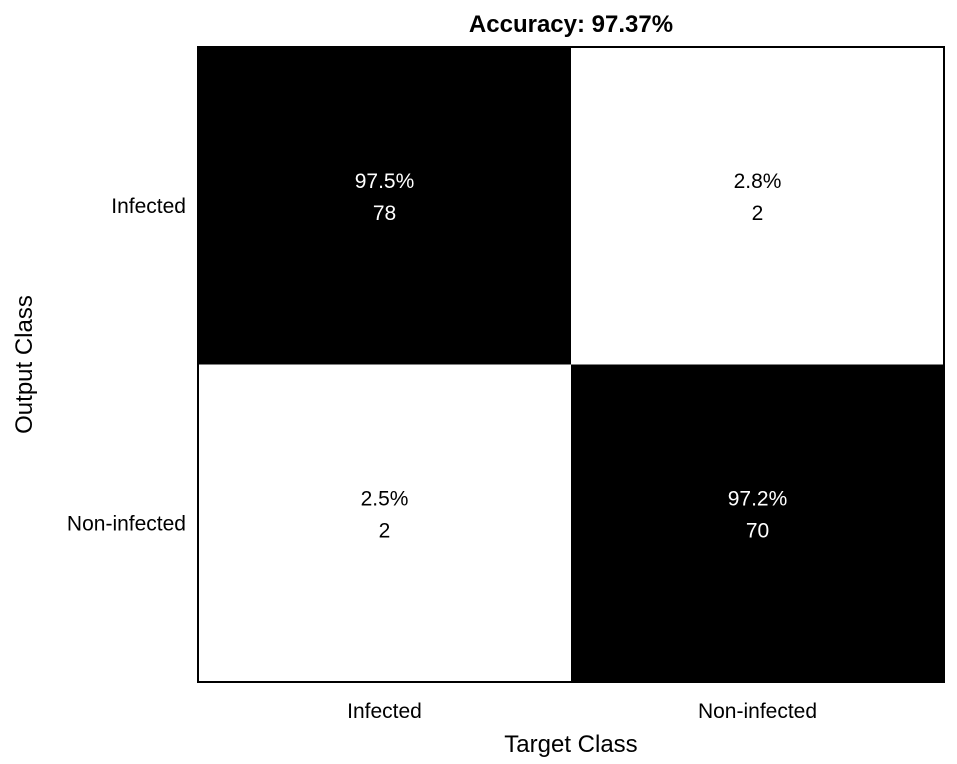 This screenshot has height=764, width=957. I want to click on x-tick-label: Infected, so click(384, 711).